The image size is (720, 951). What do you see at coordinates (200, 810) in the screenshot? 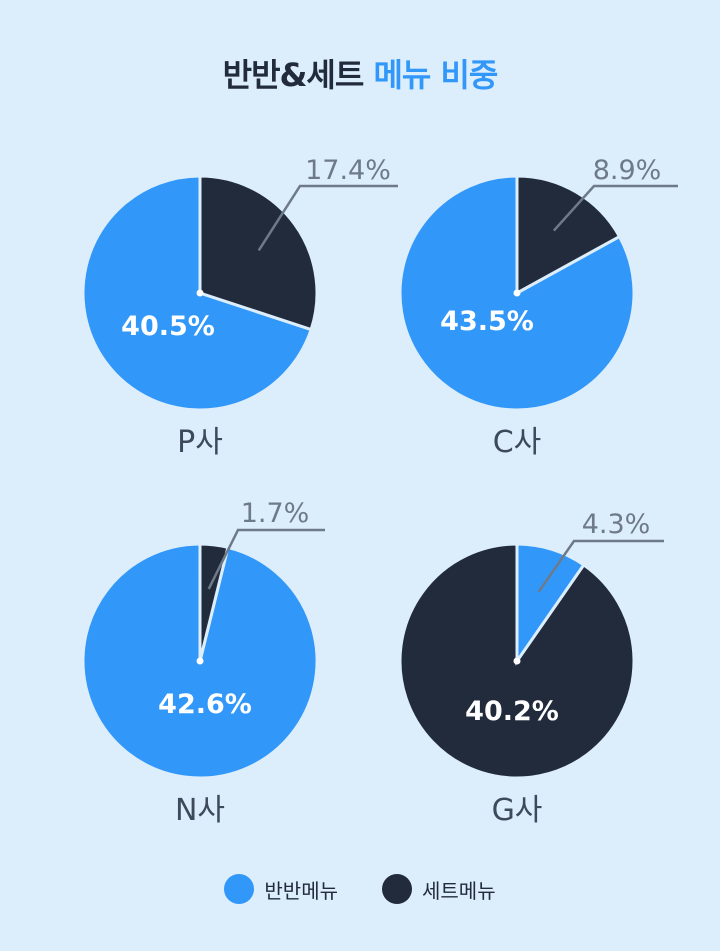
I see `pie-2-title: N사` at bounding box center [200, 810].